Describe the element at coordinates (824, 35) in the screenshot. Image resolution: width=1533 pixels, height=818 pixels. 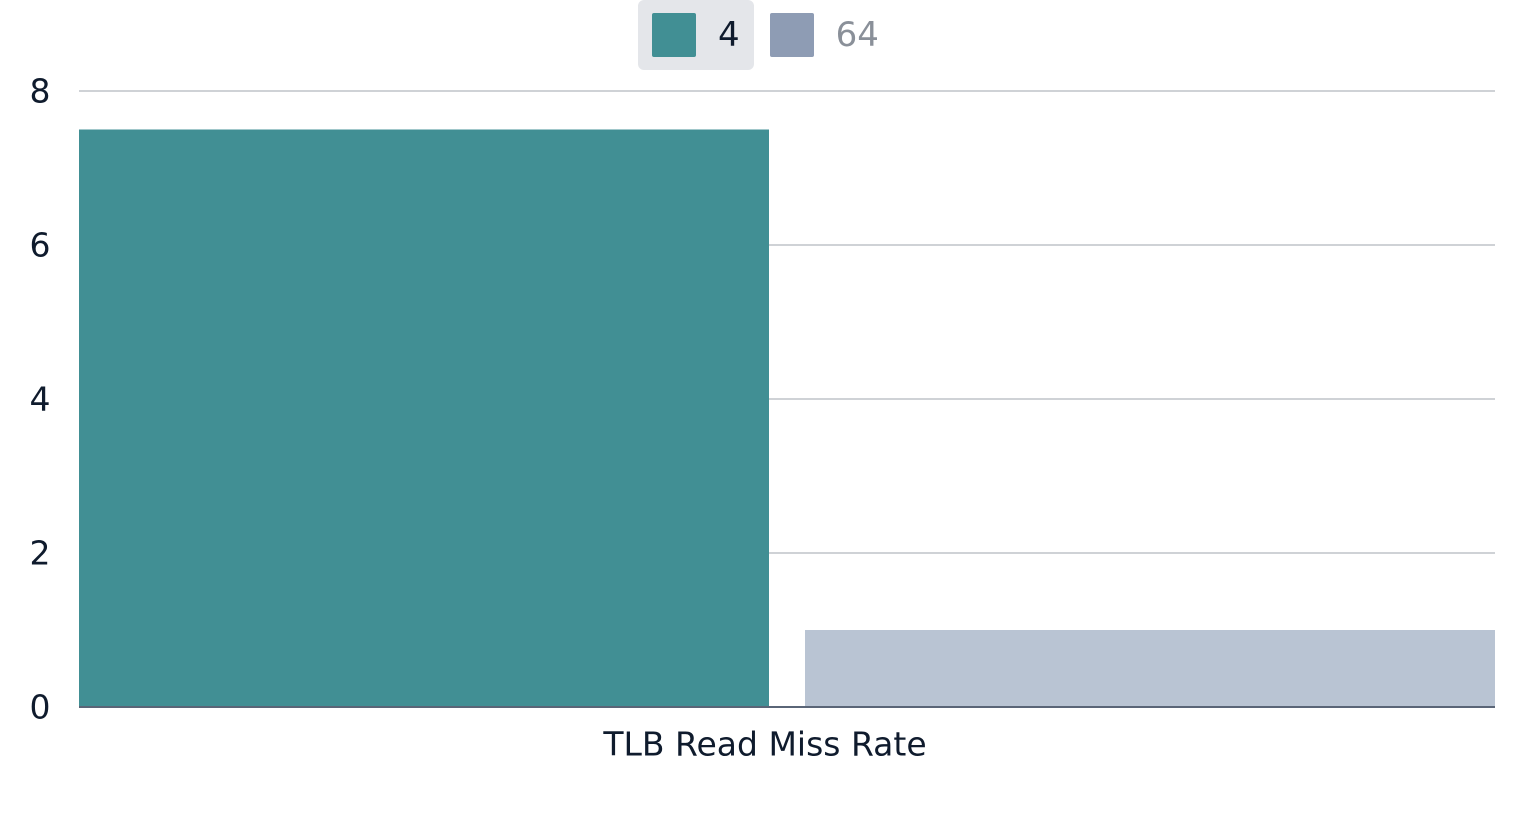
I see `legend-item-series-2: 64` at that location.